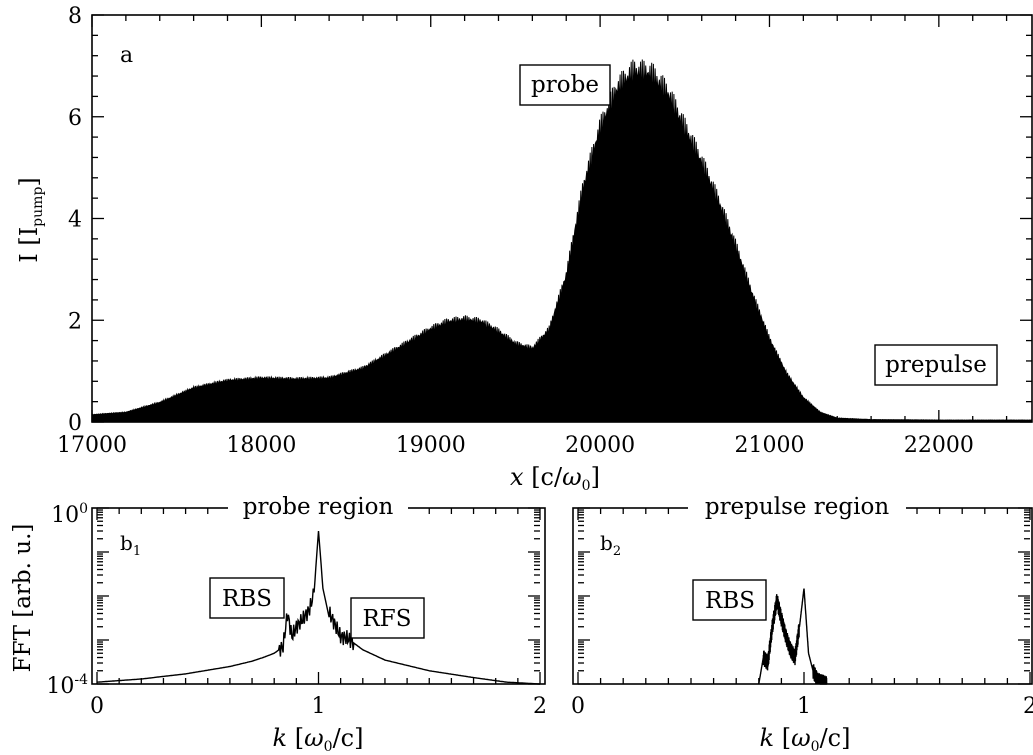  What do you see at coordinates (30, 220) in the screenshot?
I see `panel-a-ylabel: I [Ipump]` at bounding box center [30, 220].